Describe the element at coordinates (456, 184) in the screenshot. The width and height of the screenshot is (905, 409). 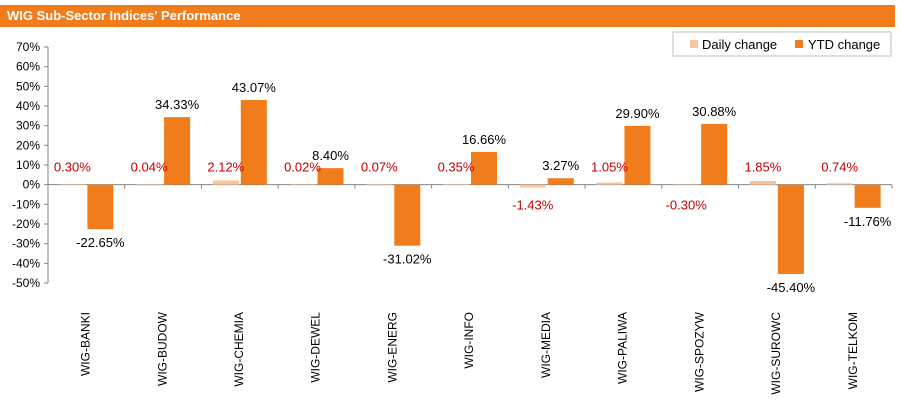
I see `bar-daily-wig-info` at that location.